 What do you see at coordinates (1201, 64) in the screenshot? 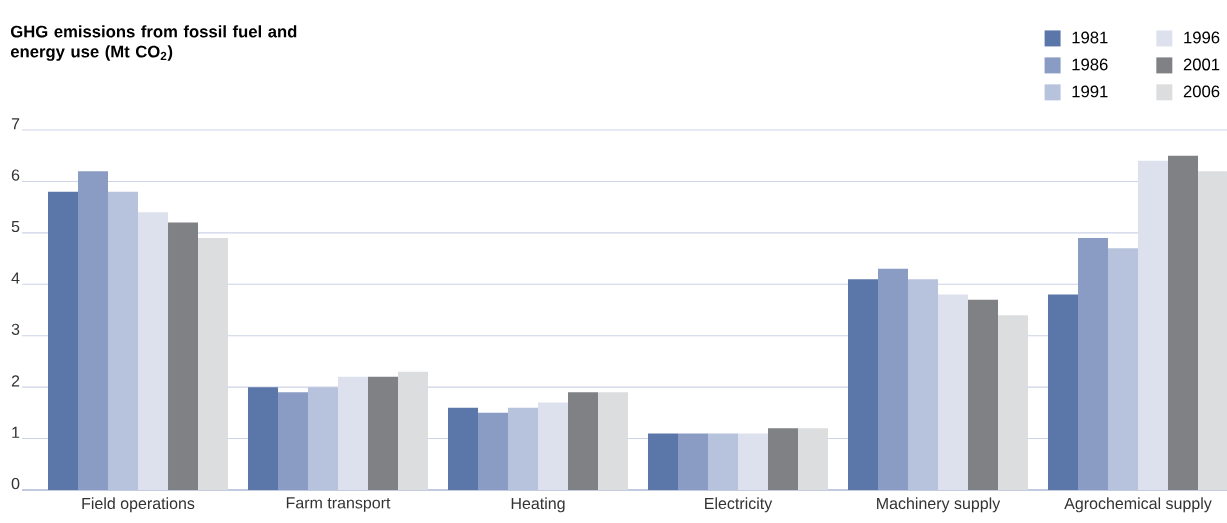
I see `legend-label: 2001` at bounding box center [1201, 64].